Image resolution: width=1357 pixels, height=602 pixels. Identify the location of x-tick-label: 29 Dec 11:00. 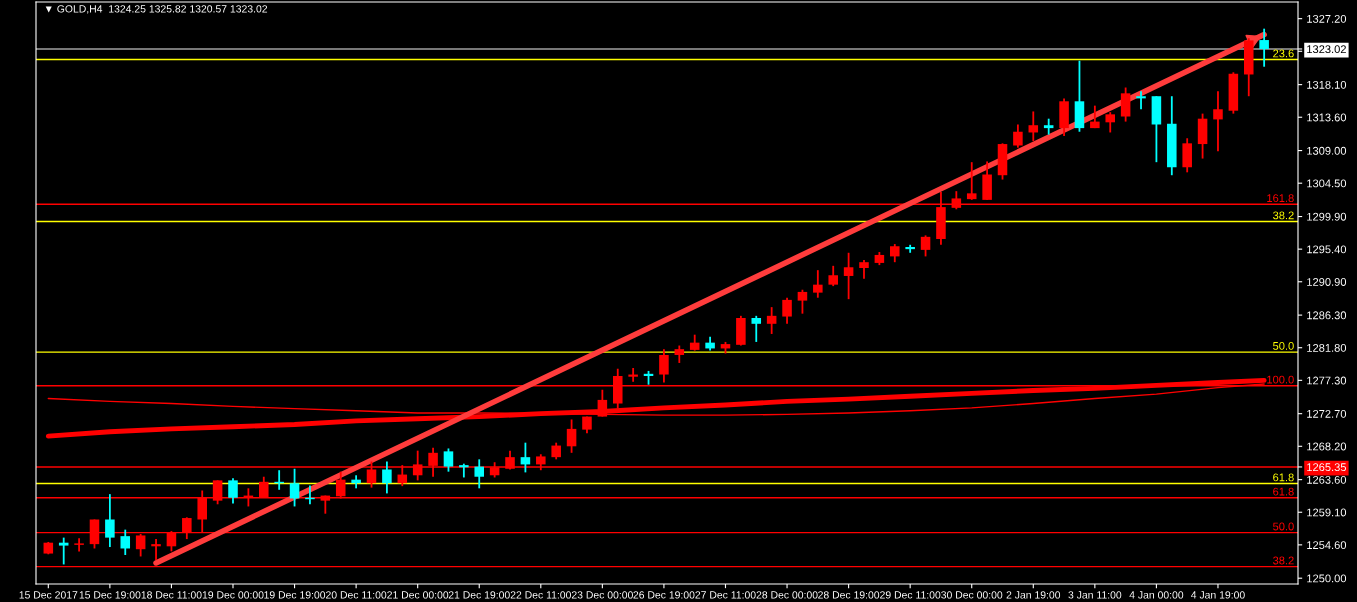
(910, 595).